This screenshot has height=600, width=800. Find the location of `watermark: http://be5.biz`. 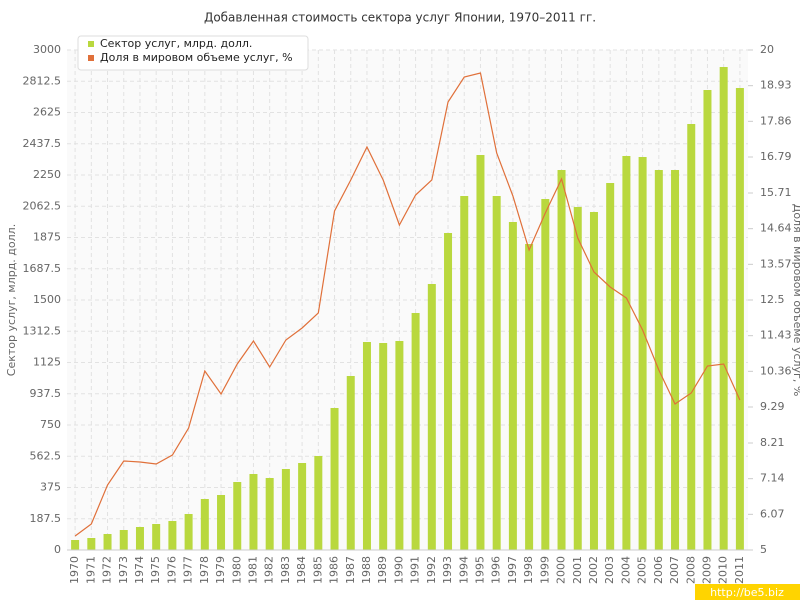

watermark: http://be5.biz is located at coordinates (747, 592).